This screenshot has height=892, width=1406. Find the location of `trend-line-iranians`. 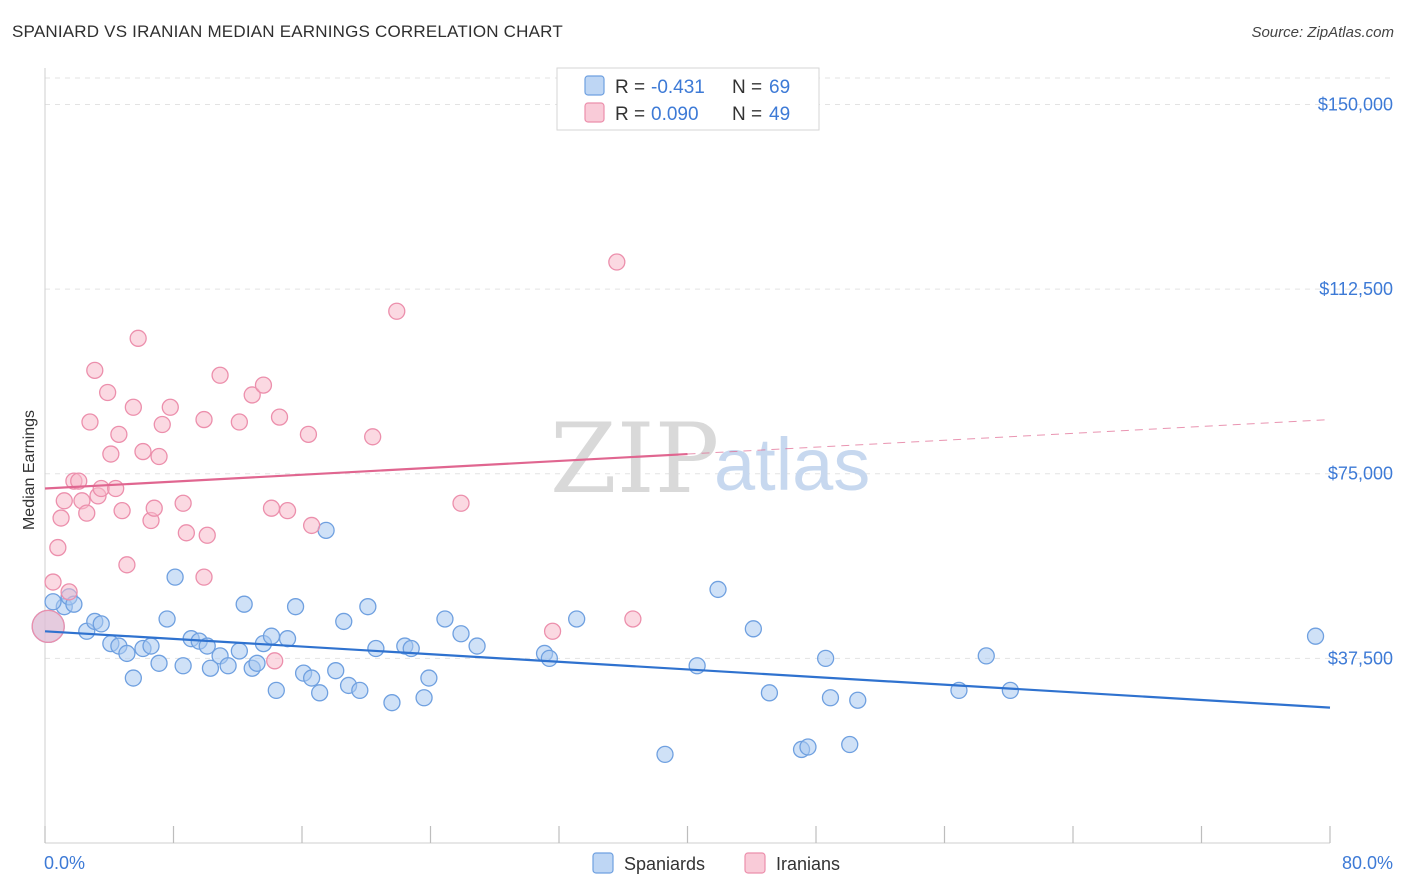

trend-line-iranians is located at coordinates (366, 471).